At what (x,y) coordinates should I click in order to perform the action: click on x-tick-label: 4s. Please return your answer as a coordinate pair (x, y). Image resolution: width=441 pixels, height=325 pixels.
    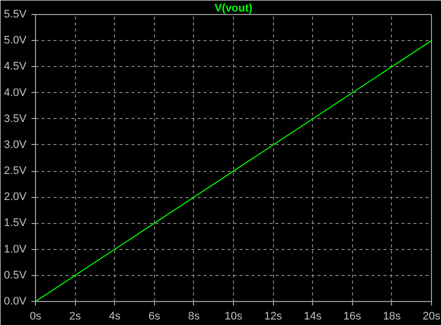
    Looking at the image, I should click on (115, 316).